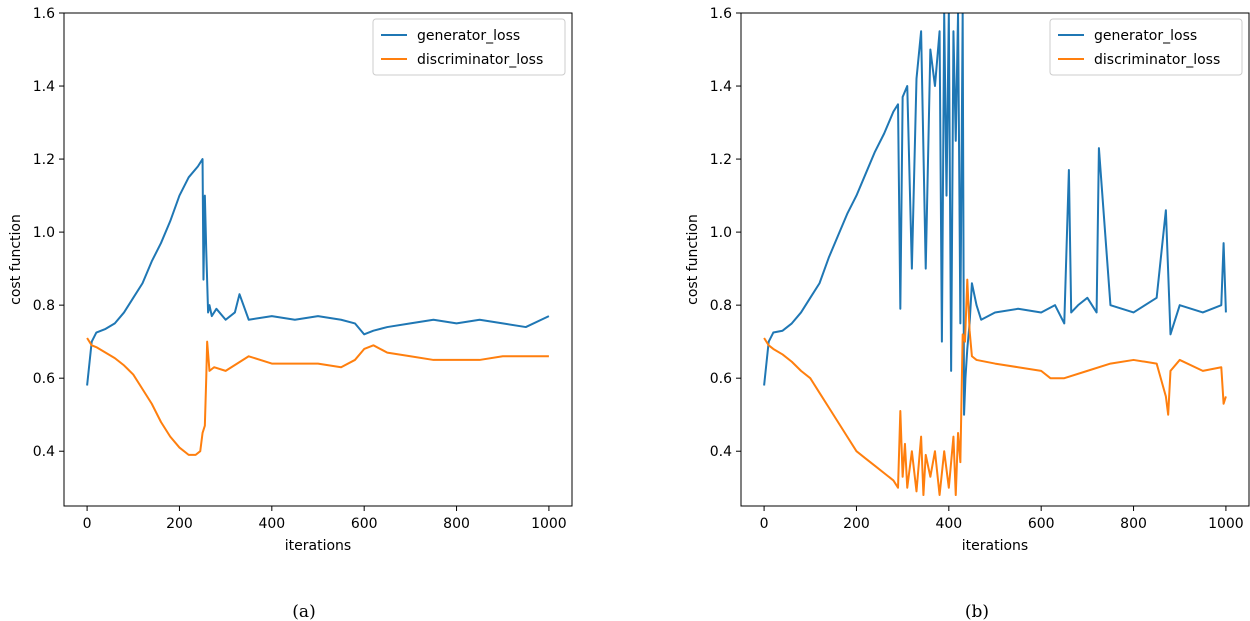 The width and height of the screenshot is (1250, 621). Describe the element at coordinates (303, 611) in the screenshot. I see `figure-caption: (a)` at that location.